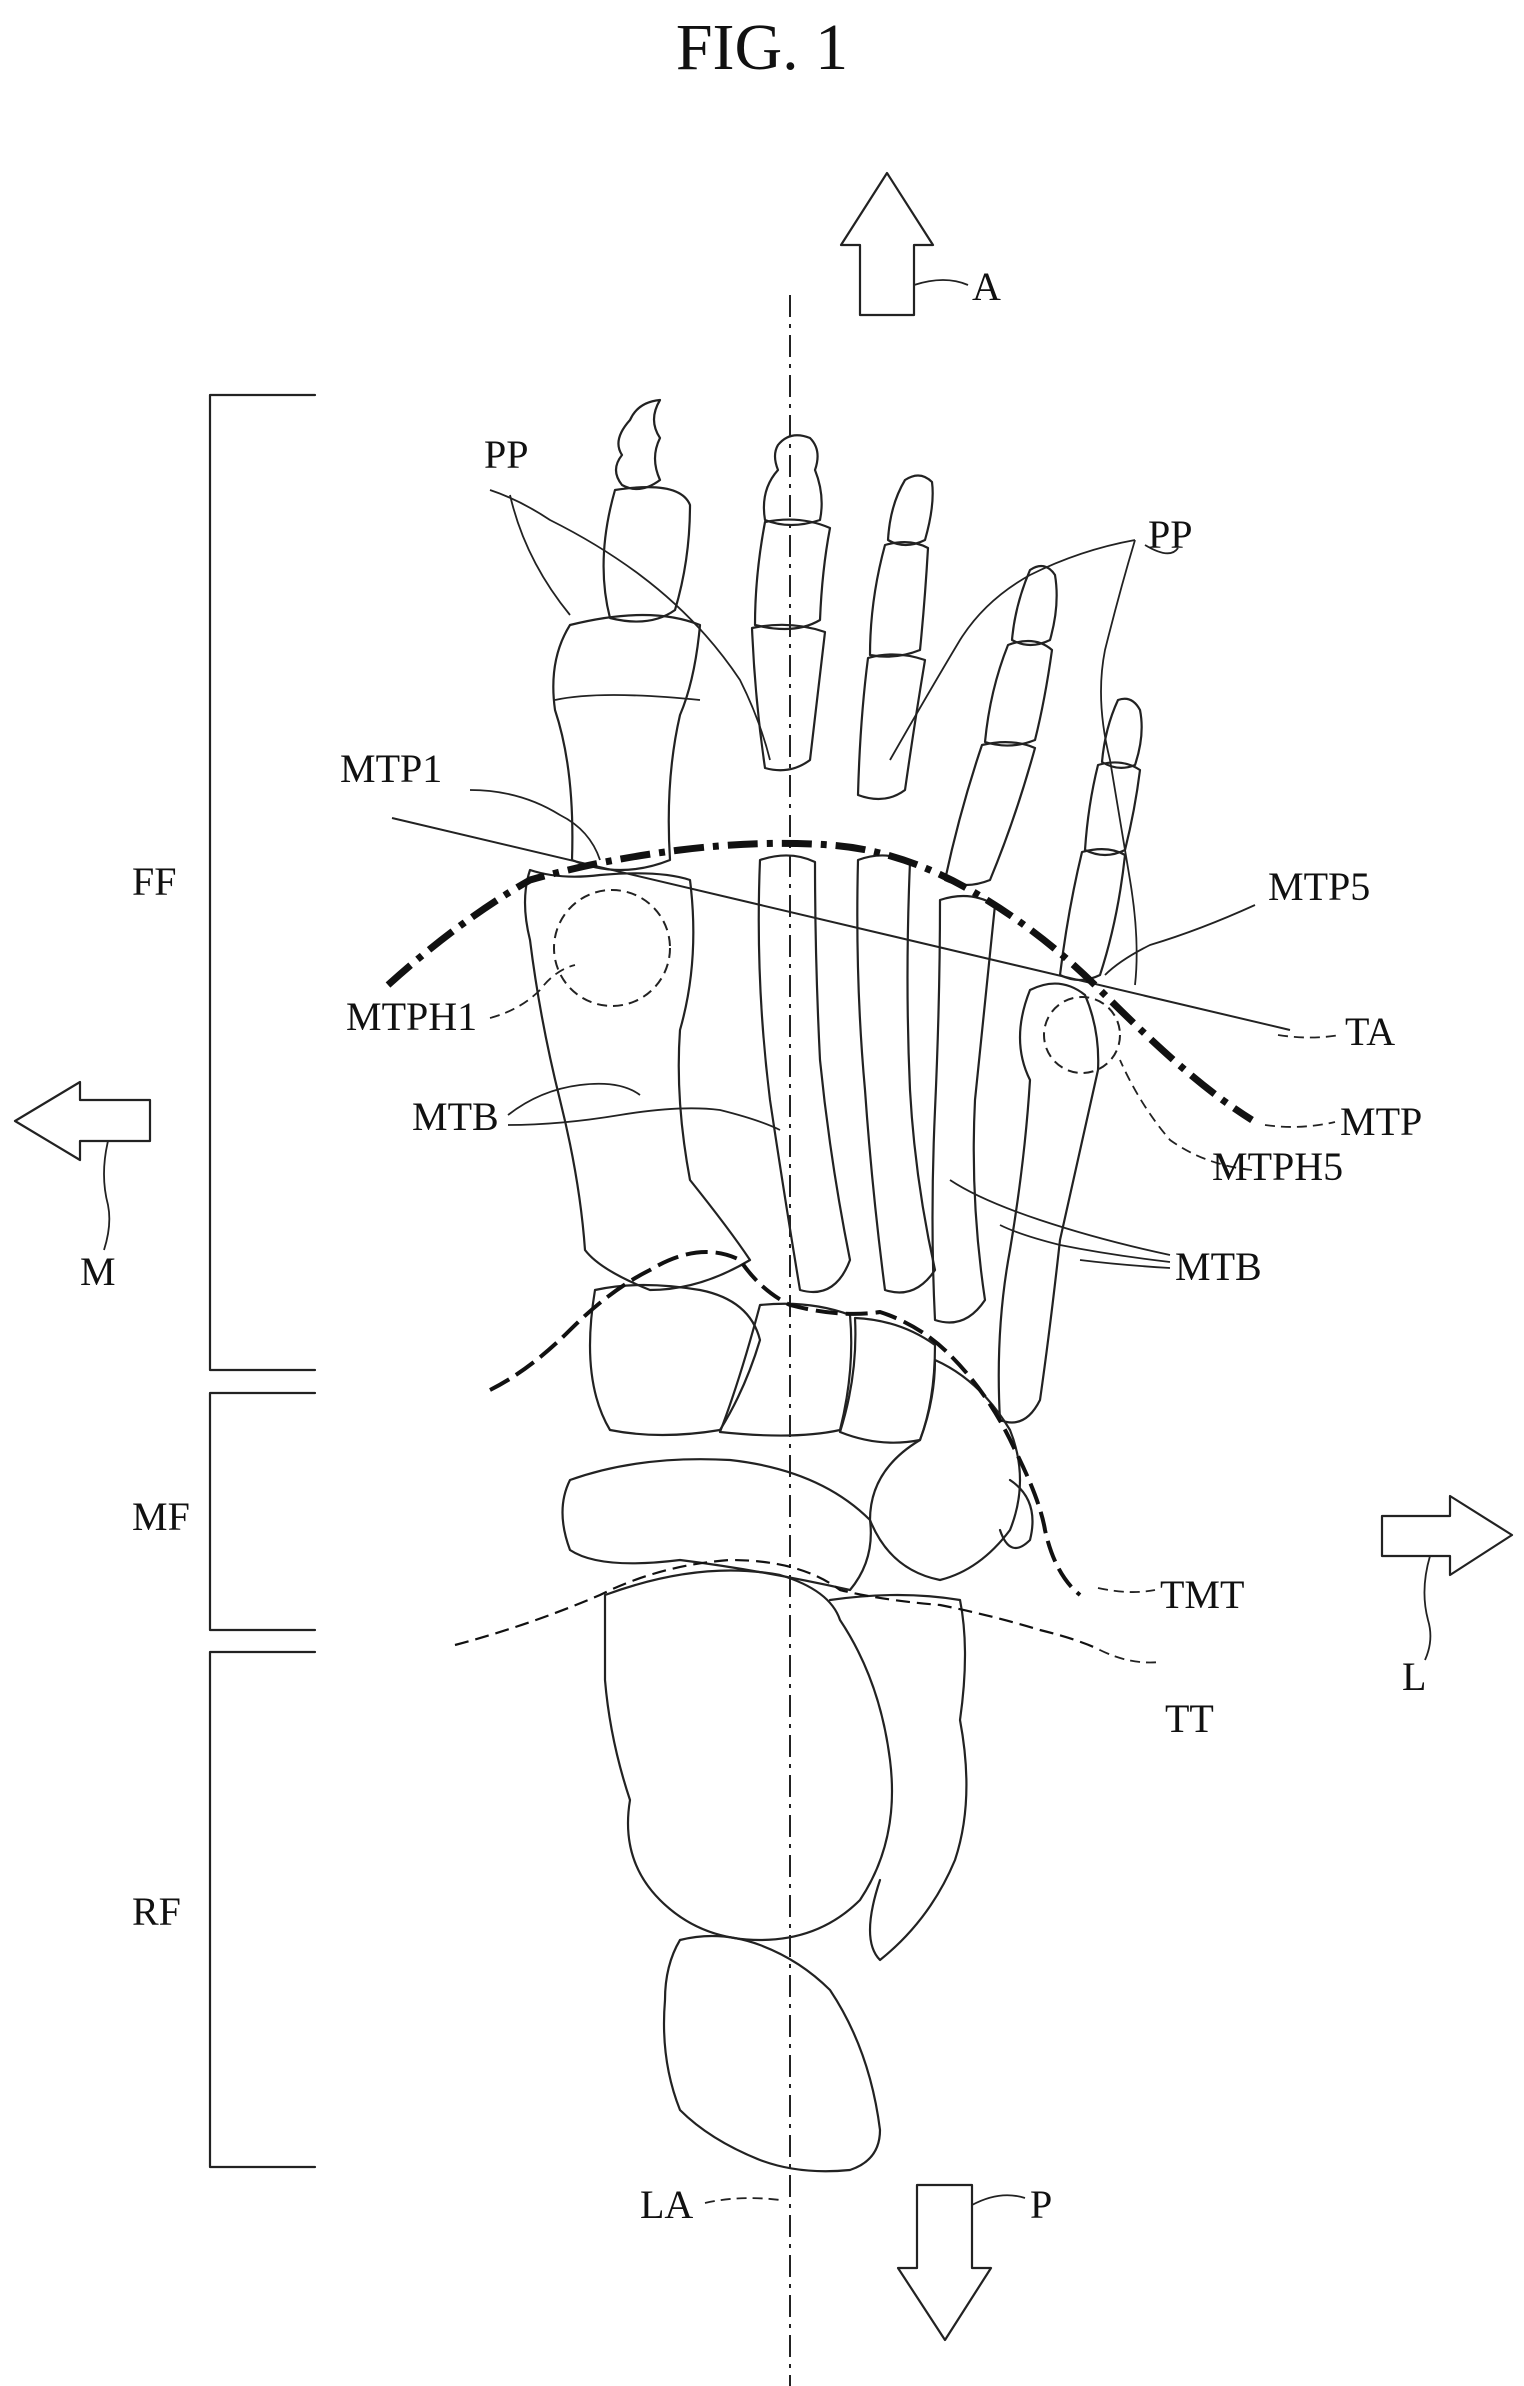  What do you see at coordinates (161, 1516) in the screenshot?
I see `label-mf: MF` at bounding box center [161, 1516].